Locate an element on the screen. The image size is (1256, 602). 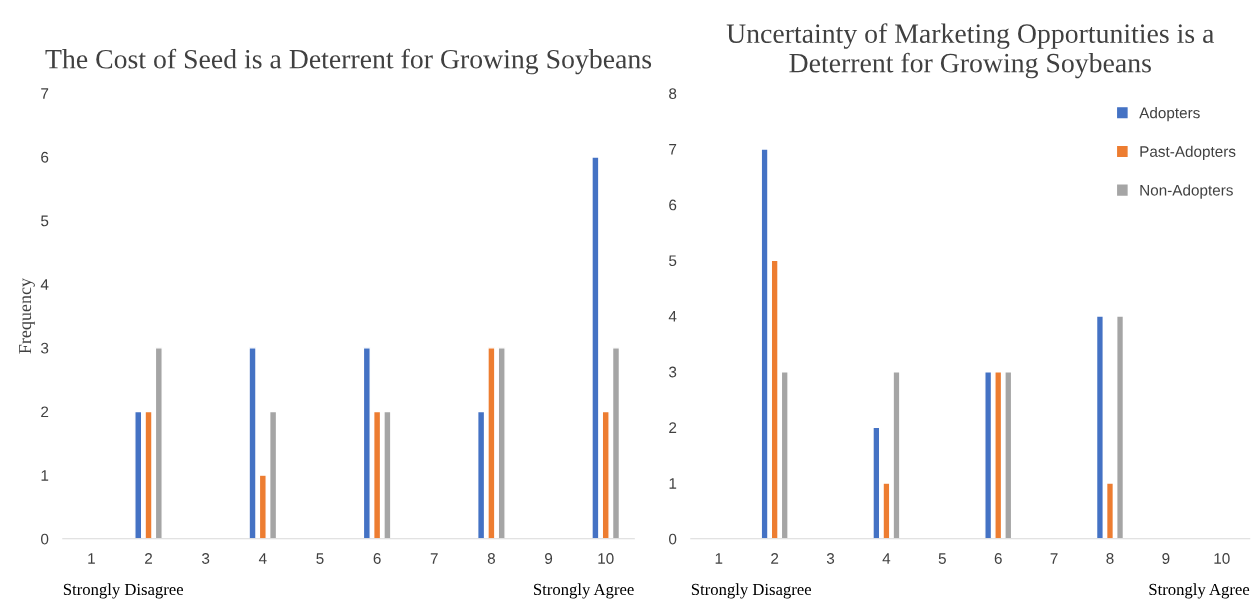
chart-title: Uncertainty of Marketing Opportunities is a Deterrent for Growing Soybeans is located at coordinates (970, 51).